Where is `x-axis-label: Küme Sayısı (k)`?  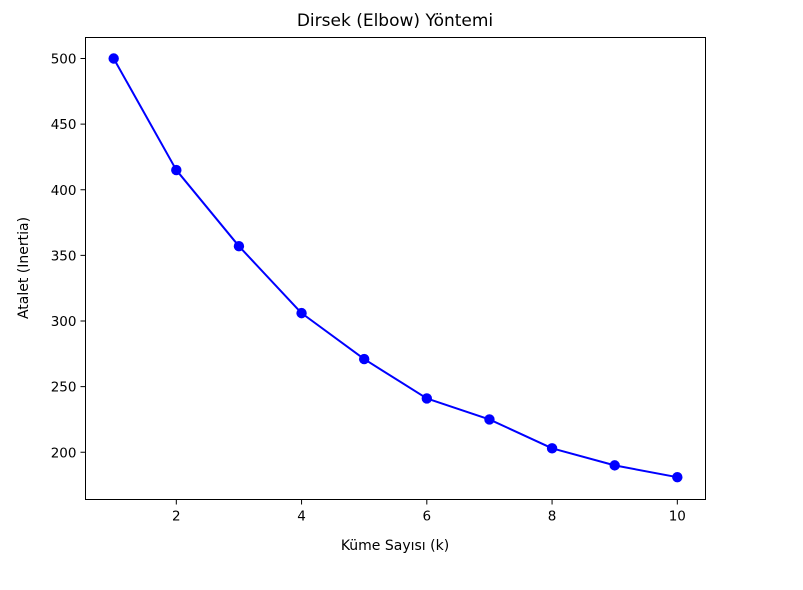
x-axis-label: Küme Sayısı (k) is located at coordinates (395, 546).